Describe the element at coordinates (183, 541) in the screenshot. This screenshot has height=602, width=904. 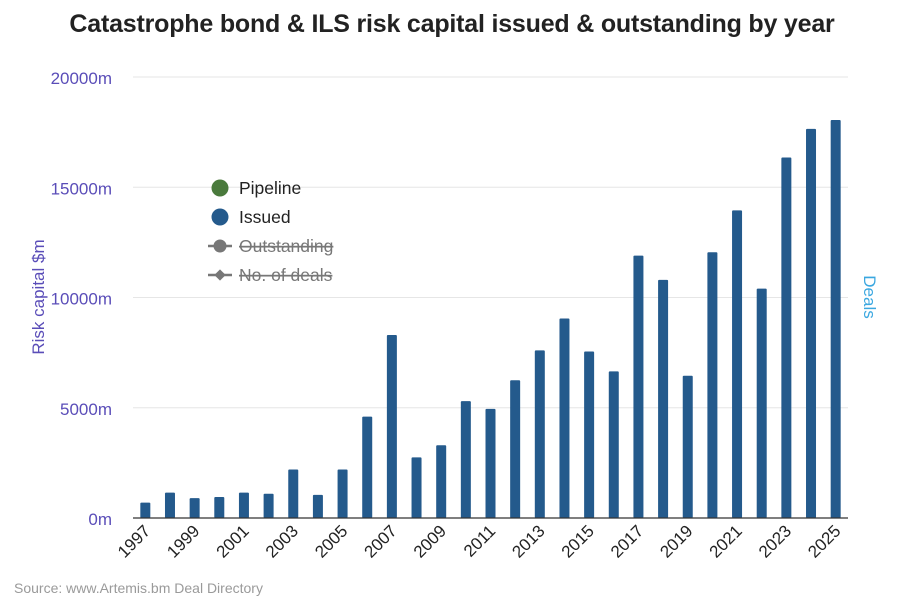
I see `x-tick-label: 1999` at that location.